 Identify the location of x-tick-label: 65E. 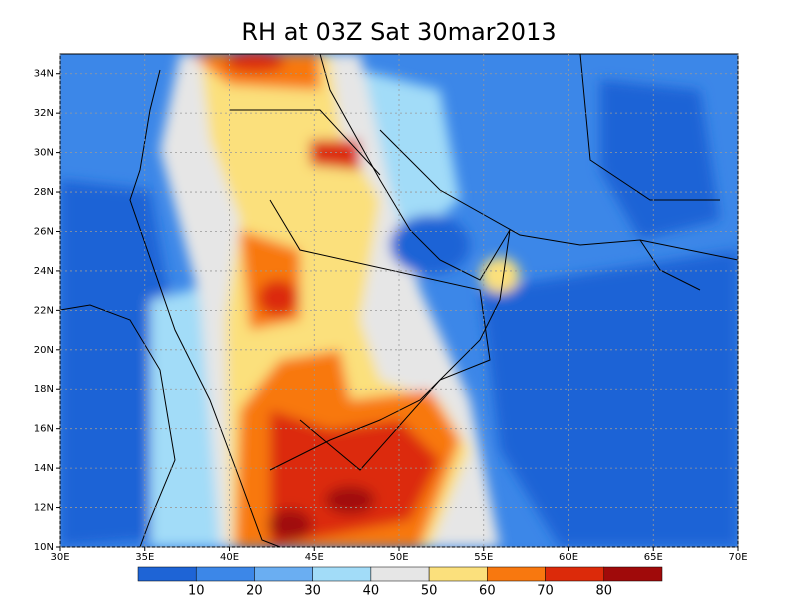
(653, 557).